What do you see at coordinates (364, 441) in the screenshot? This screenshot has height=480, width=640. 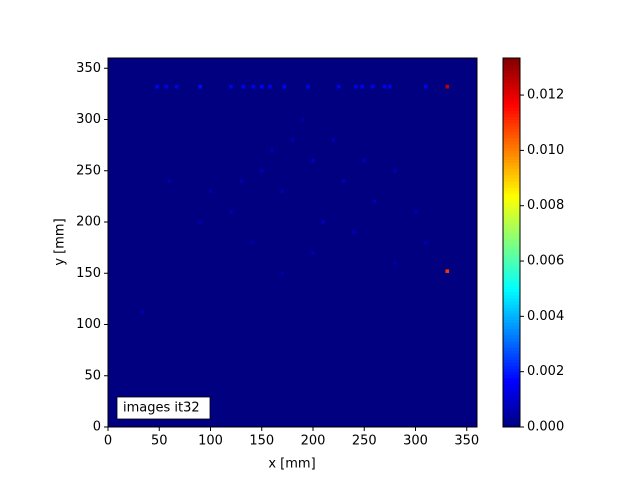 I see `x-tick-label: 250` at bounding box center [364, 441].